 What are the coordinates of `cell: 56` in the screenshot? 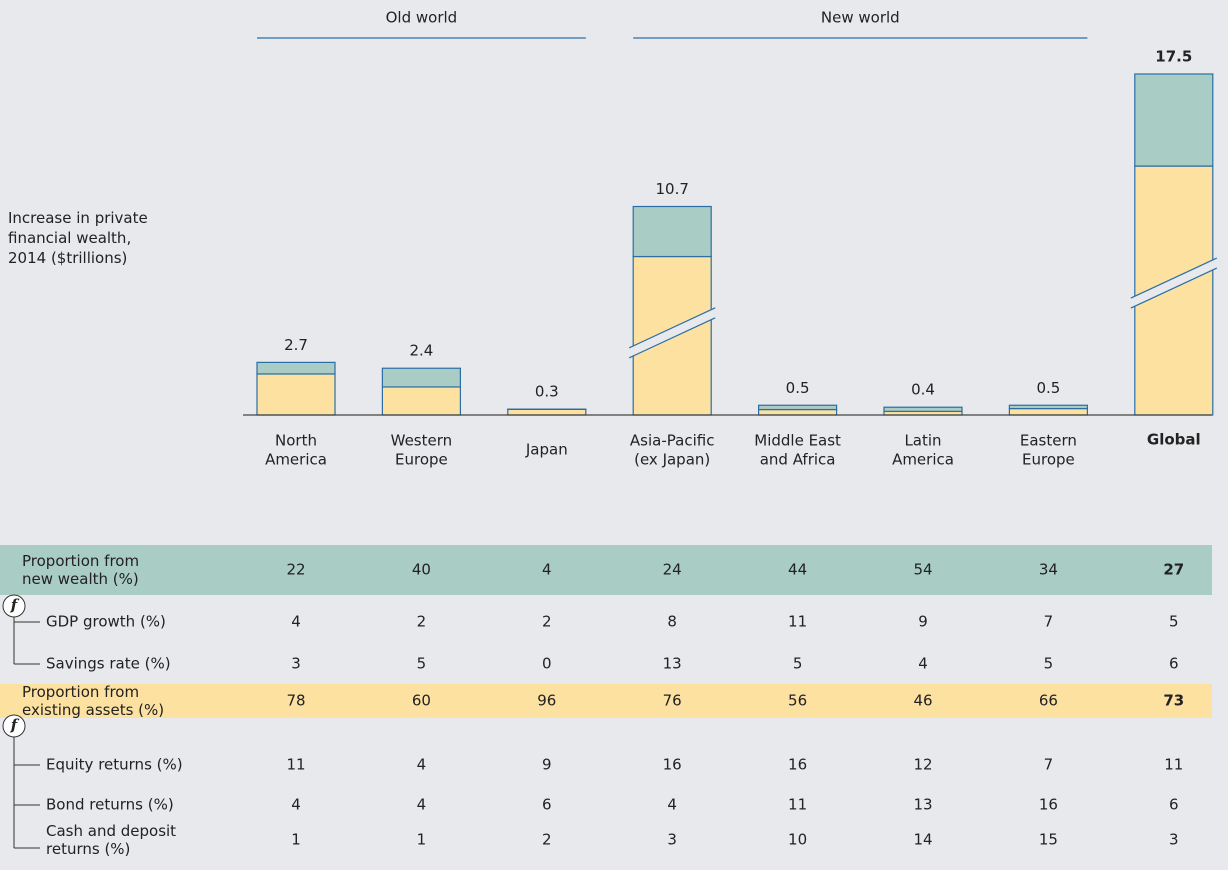 It's located at (797, 701).